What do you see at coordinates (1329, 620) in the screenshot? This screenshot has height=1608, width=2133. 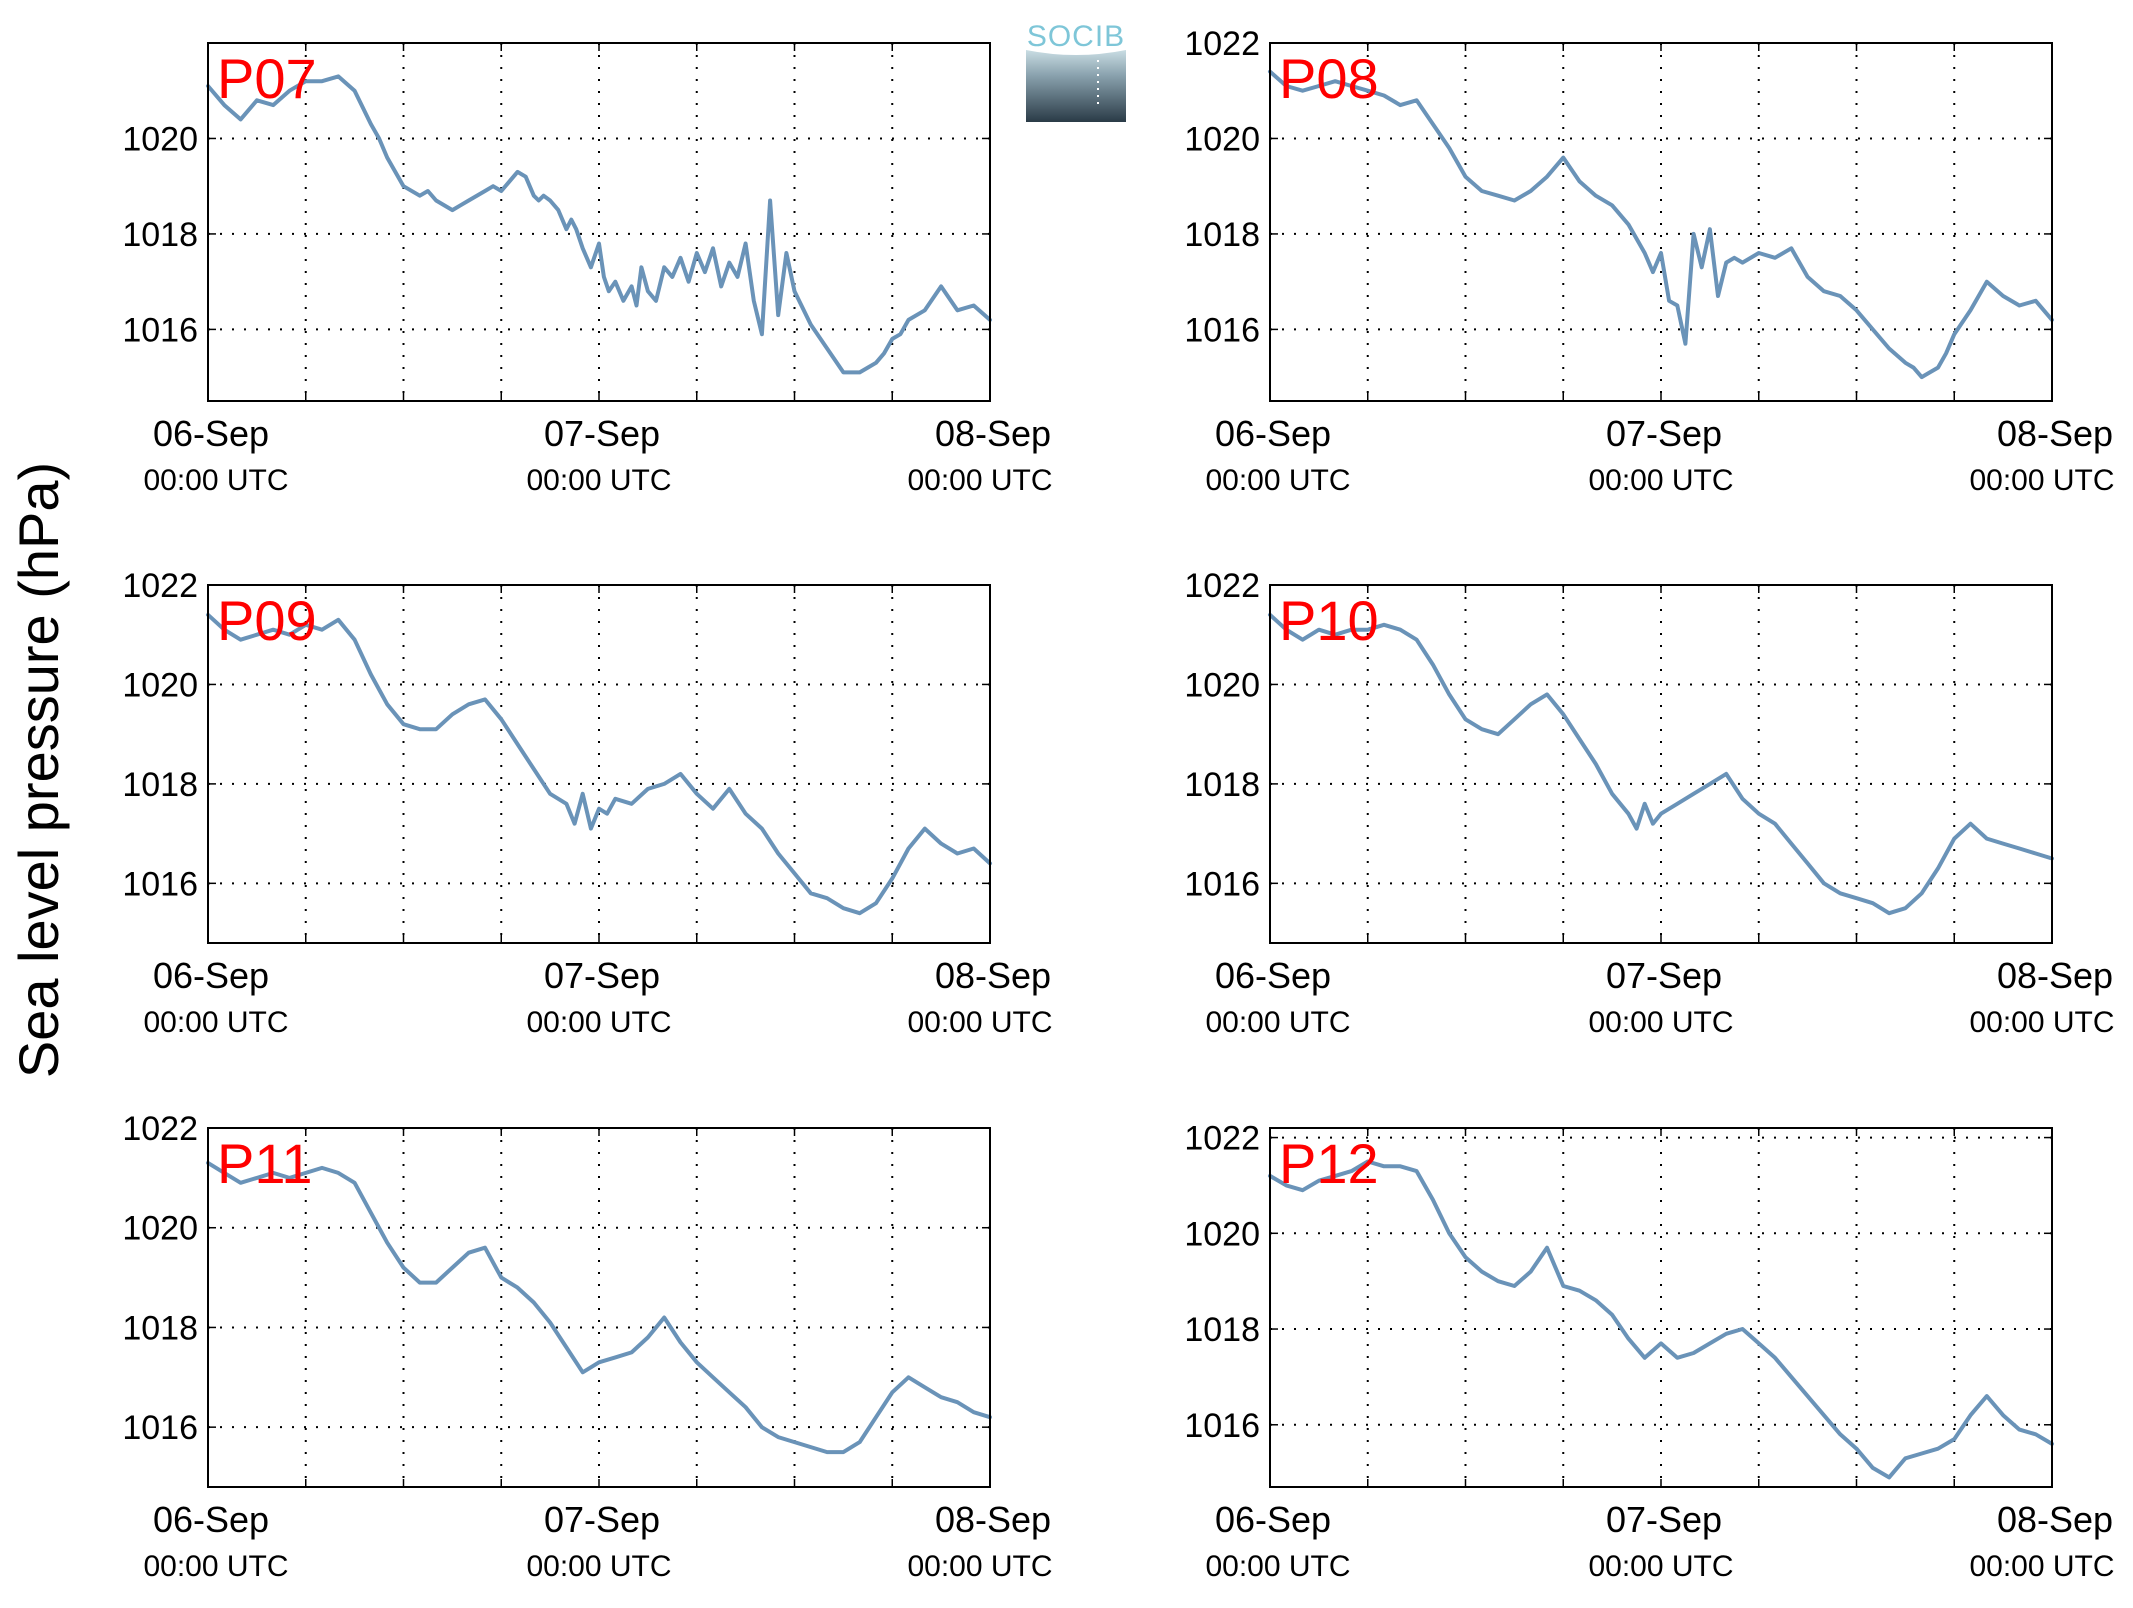 I see `station-label: P10` at bounding box center [1329, 620].